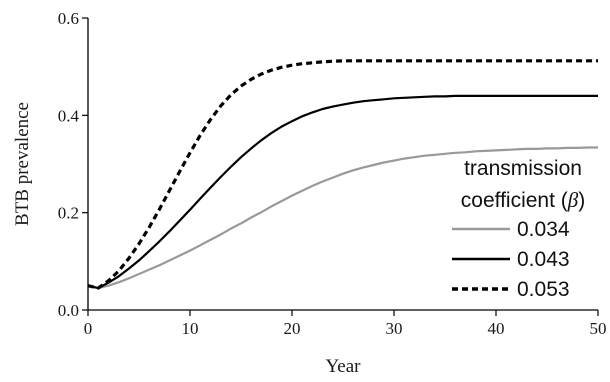 This screenshot has height=382, width=610. What do you see at coordinates (345, 324) in the screenshot?
I see `x-ticks: 0 10 20 30 40 50` at bounding box center [345, 324].